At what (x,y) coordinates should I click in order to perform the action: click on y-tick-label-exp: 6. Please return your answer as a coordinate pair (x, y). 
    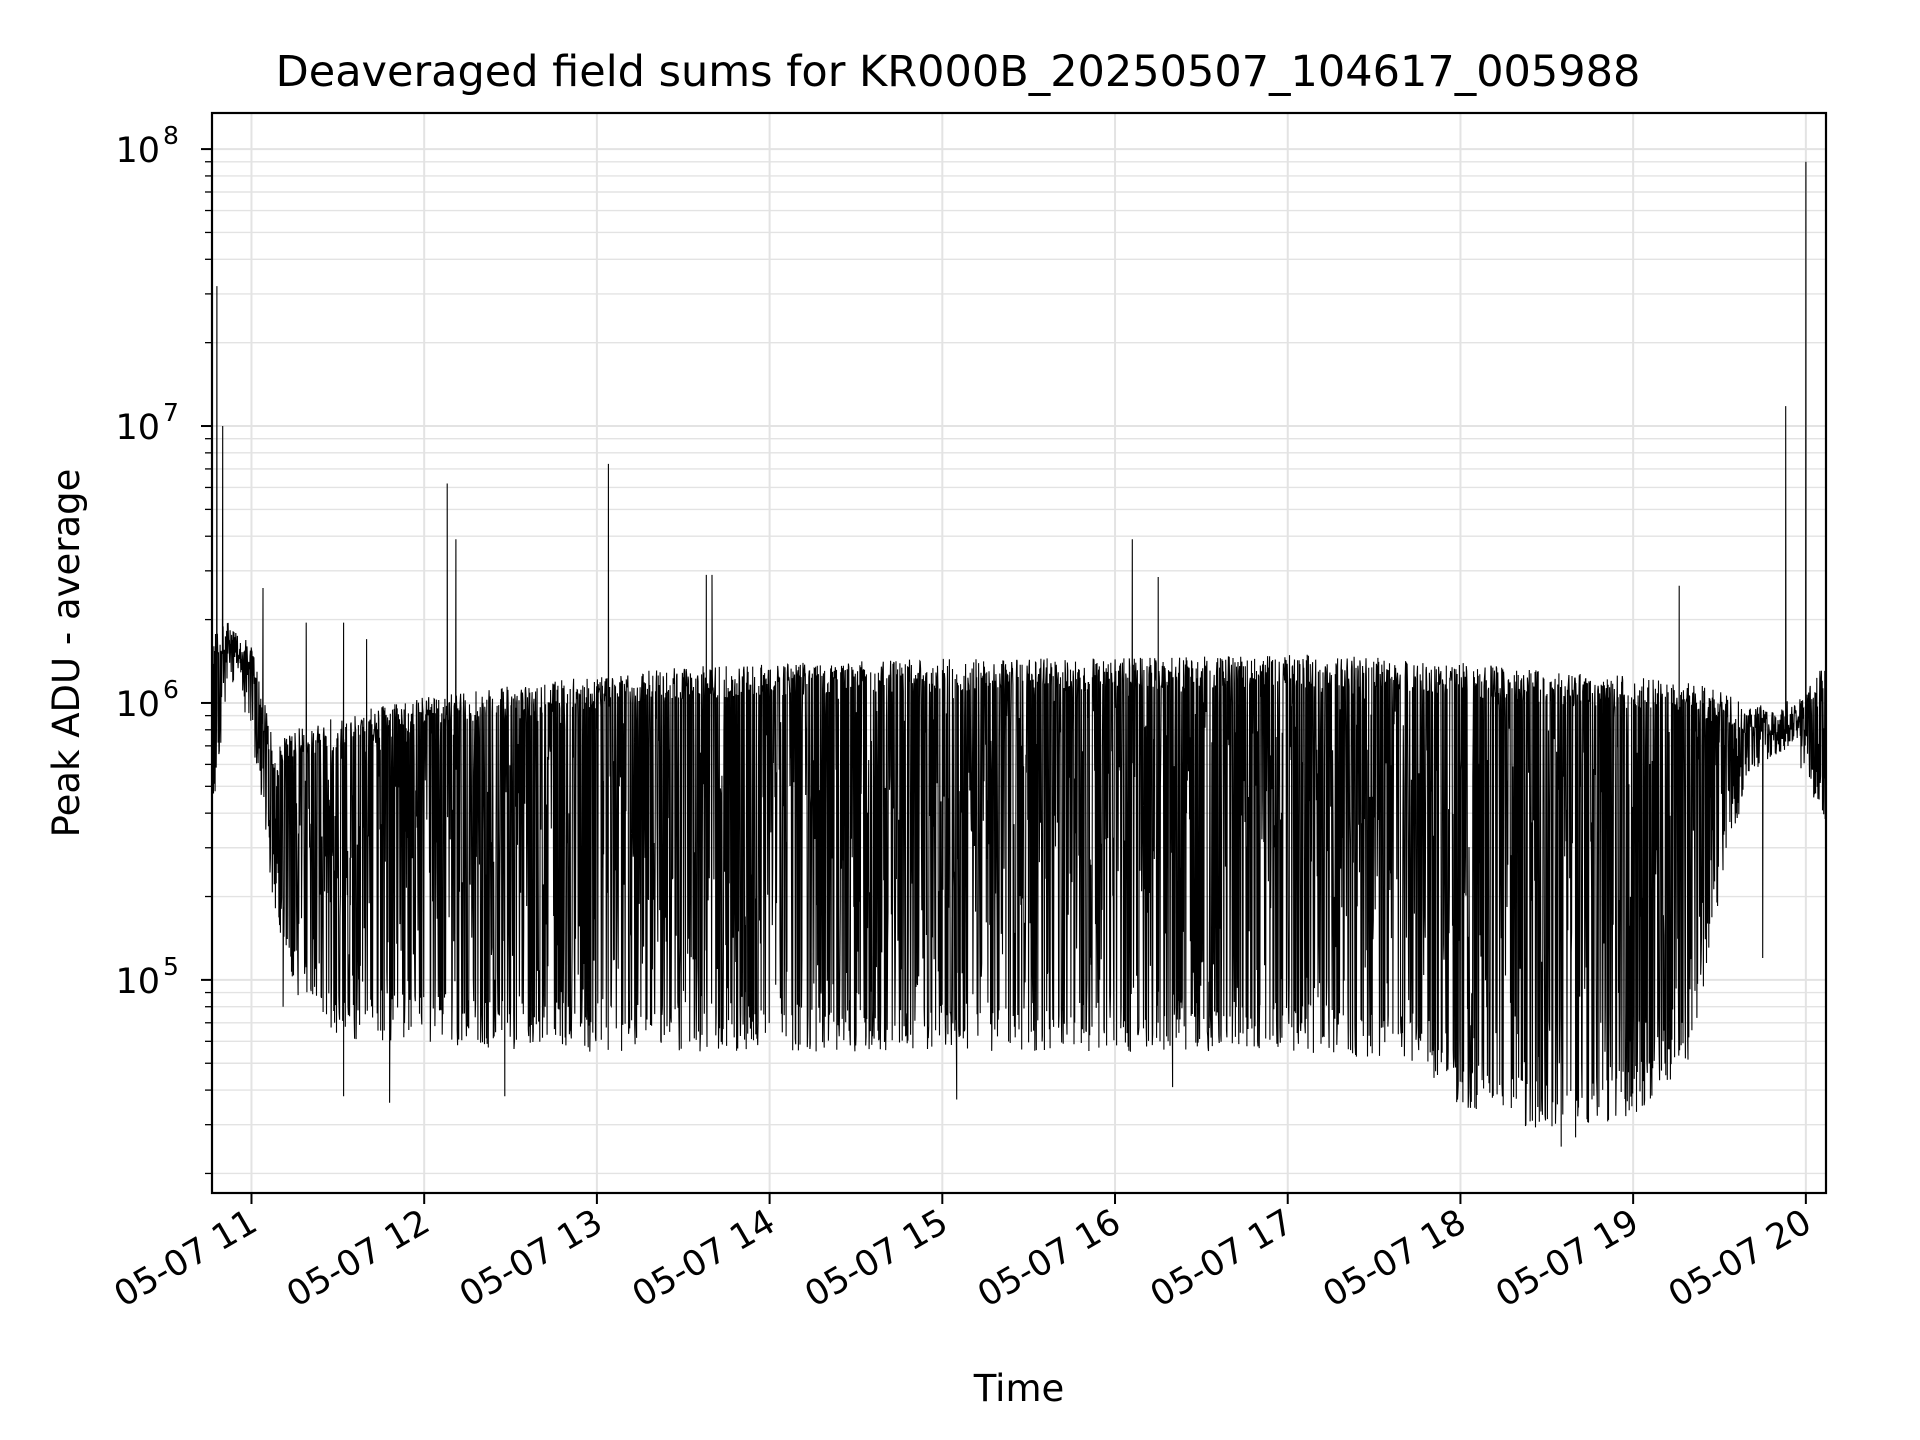
    Looking at the image, I should click on (171, 689).